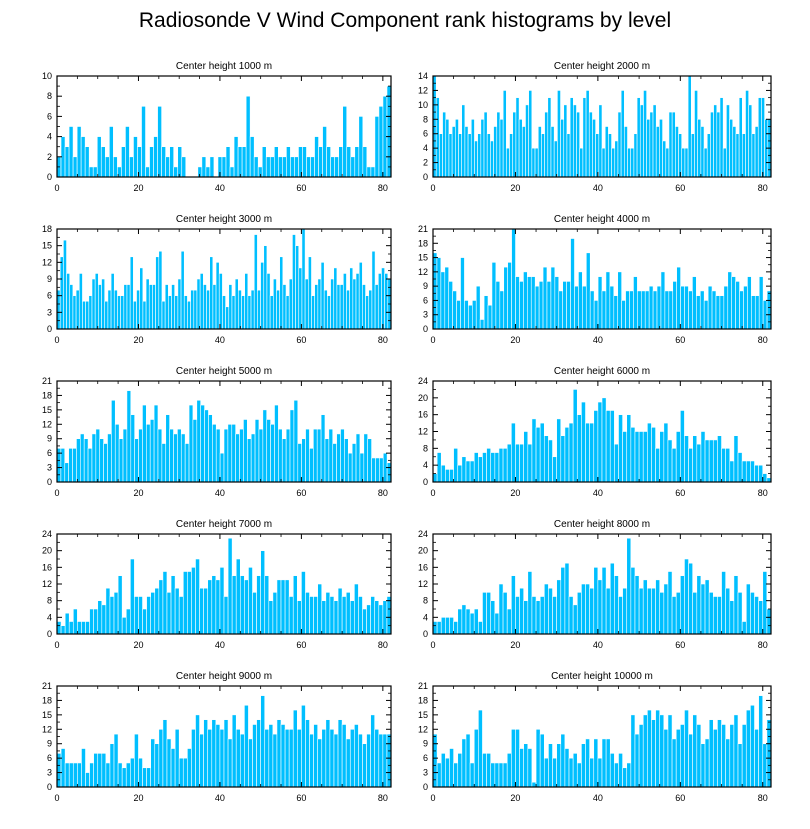 Image resolution: width=810 pixels, height=829 pixels. I want to click on histogram-panel-7: Center height 7000 m 0 4 8 12 16 20 24 0 20 40 60 80, so click(217, 584).